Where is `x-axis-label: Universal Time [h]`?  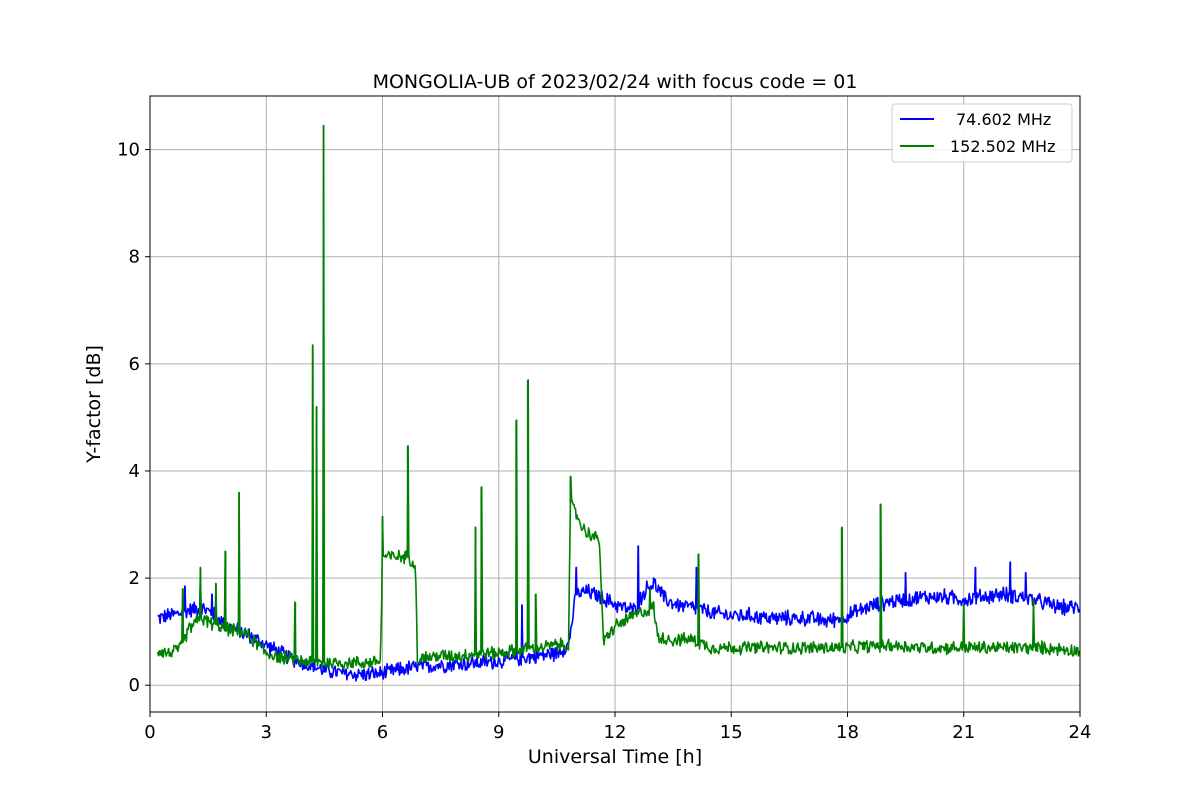
x-axis-label: Universal Time [h] is located at coordinates (615, 757).